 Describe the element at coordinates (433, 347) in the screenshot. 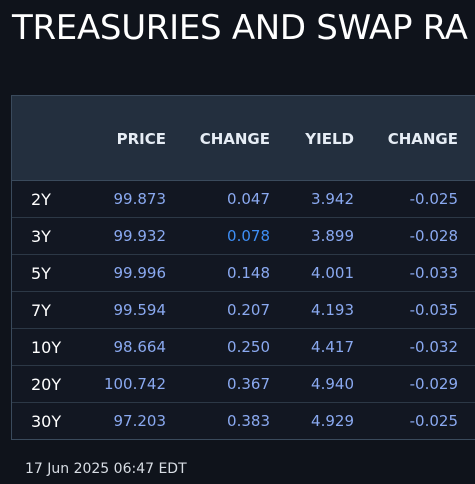

I see `yield-change-cell: -0.032` at that location.